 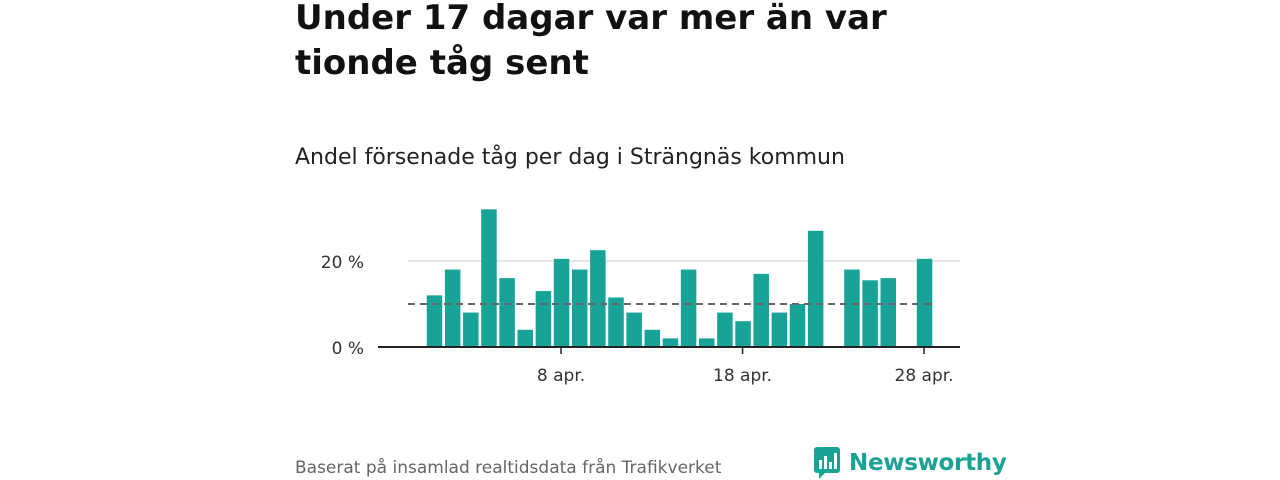 I want to click on y-tick-label: 20 %, so click(x=342, y=263).